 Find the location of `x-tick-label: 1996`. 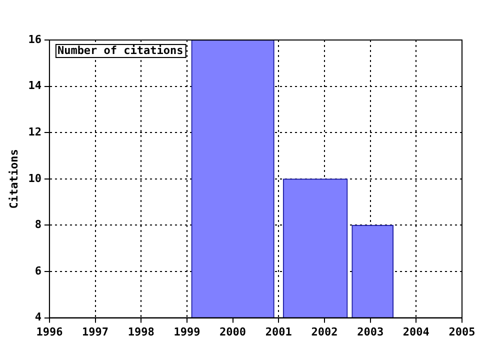

x-tick-label: 1996 is located at coordinates (50, 331).